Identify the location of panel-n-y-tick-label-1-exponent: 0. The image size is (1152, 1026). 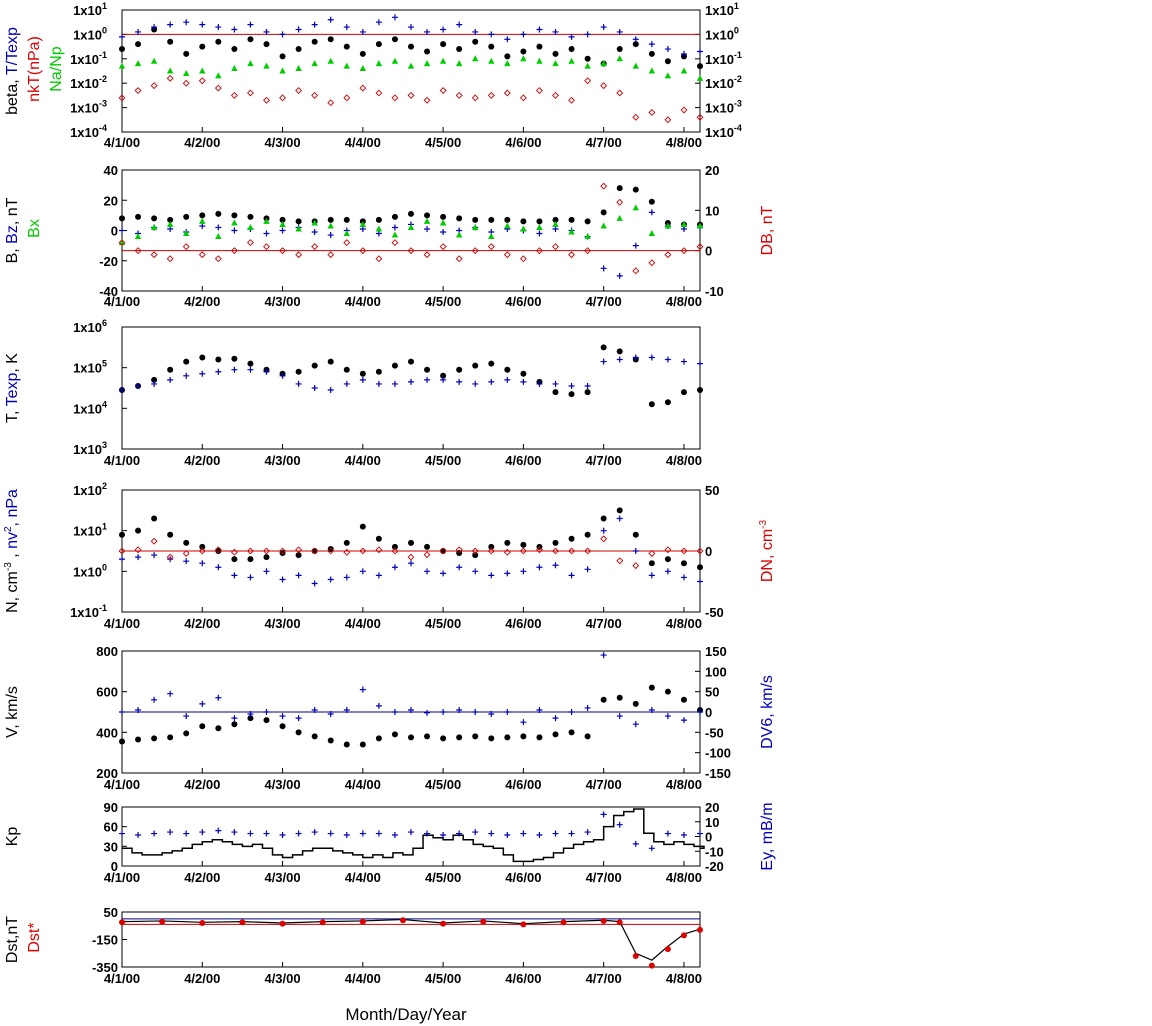
(104, 567).